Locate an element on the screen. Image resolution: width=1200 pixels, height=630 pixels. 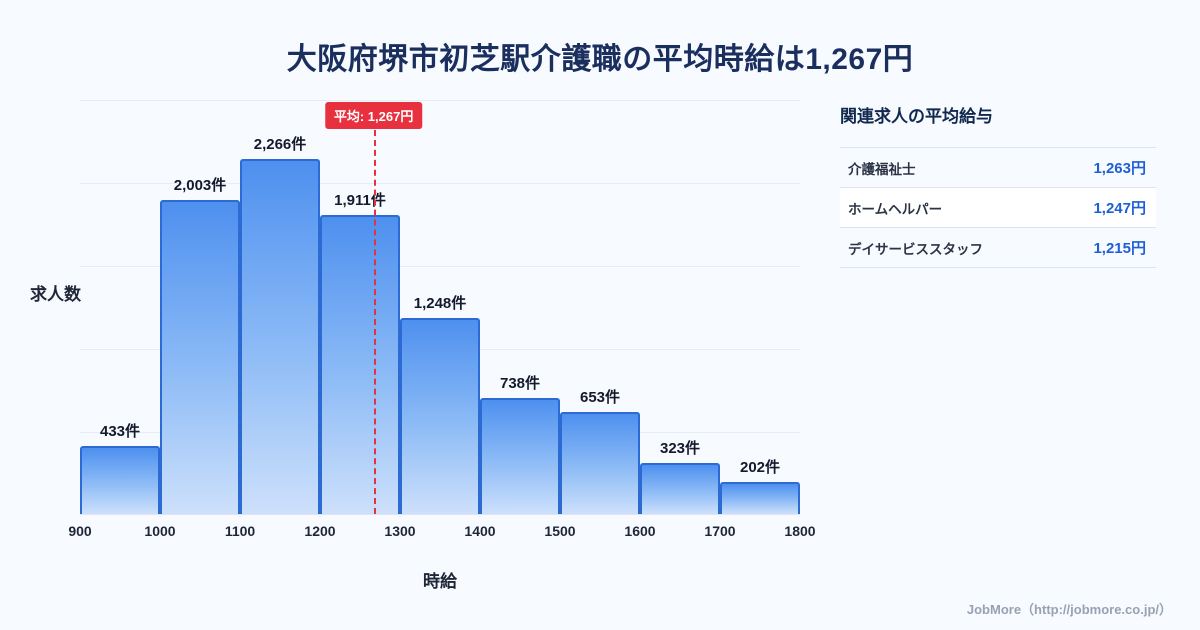
salary-value: 1,263円 is located at coordinates (1119, 168).